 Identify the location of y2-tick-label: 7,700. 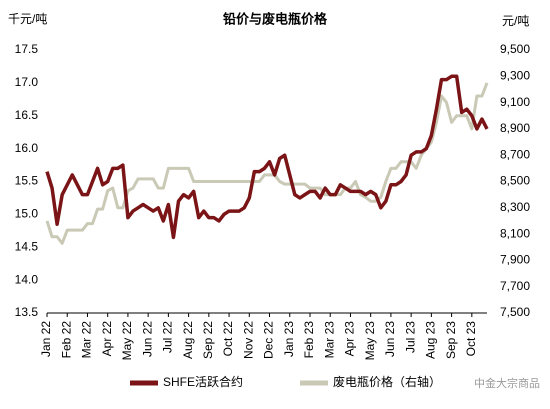
(515, 286).